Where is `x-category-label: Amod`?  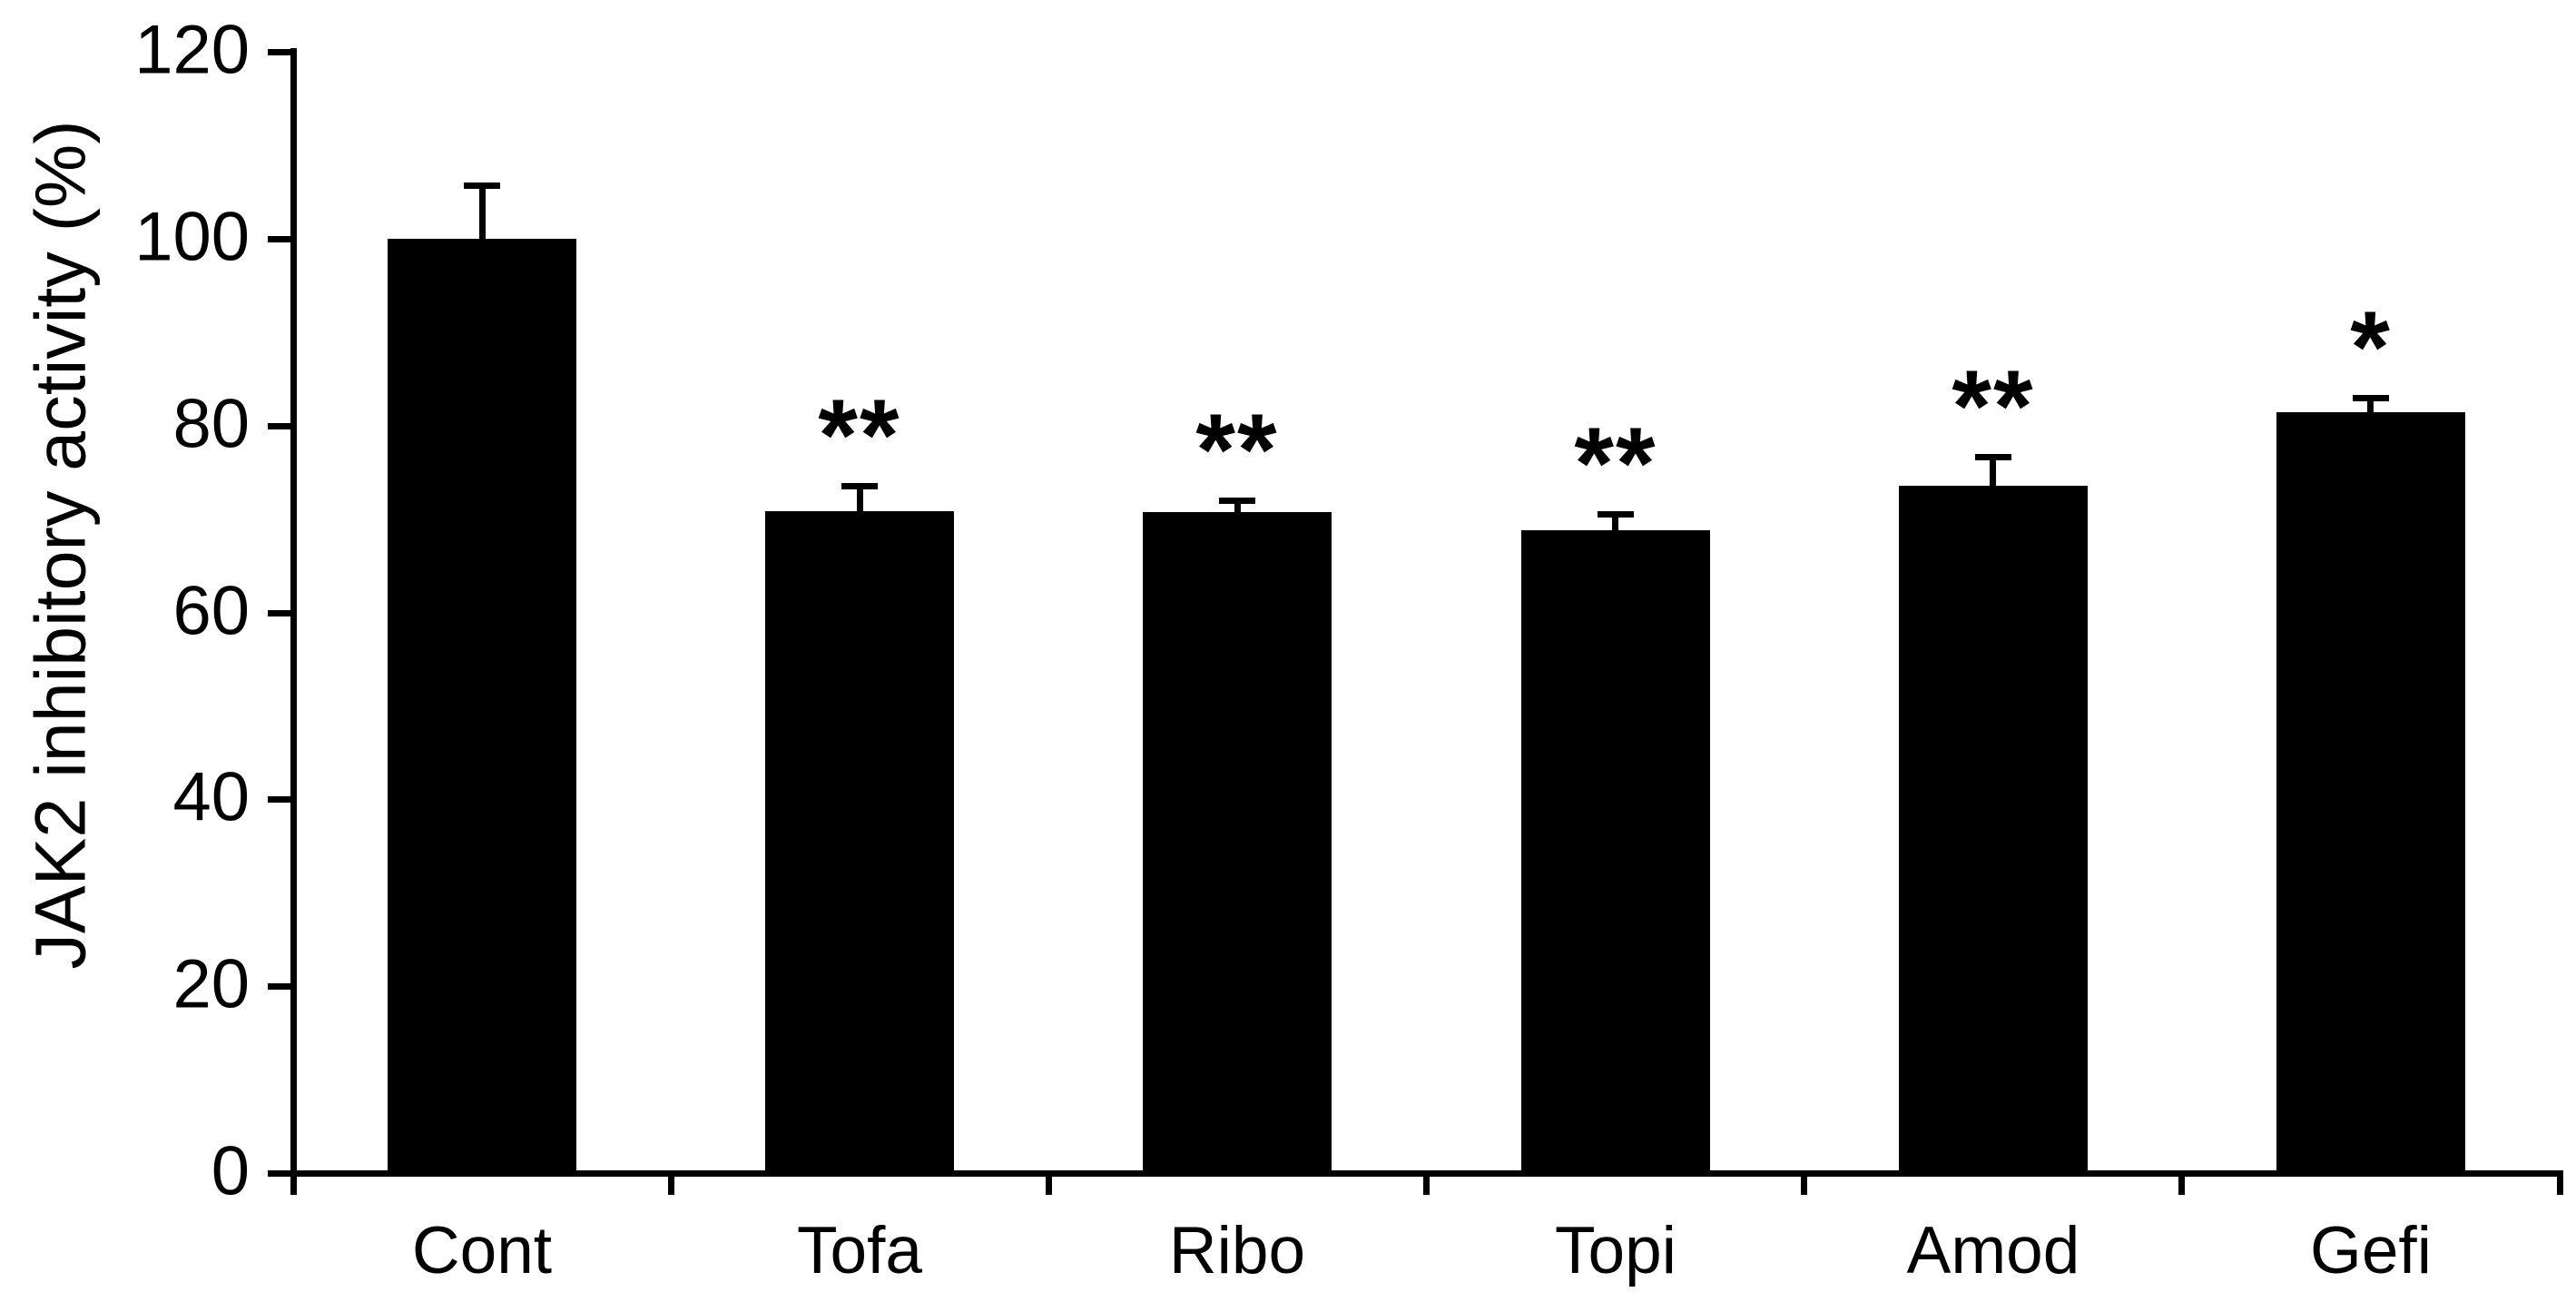 x-category-label: Amod is located at coordinates (1993, 1250).